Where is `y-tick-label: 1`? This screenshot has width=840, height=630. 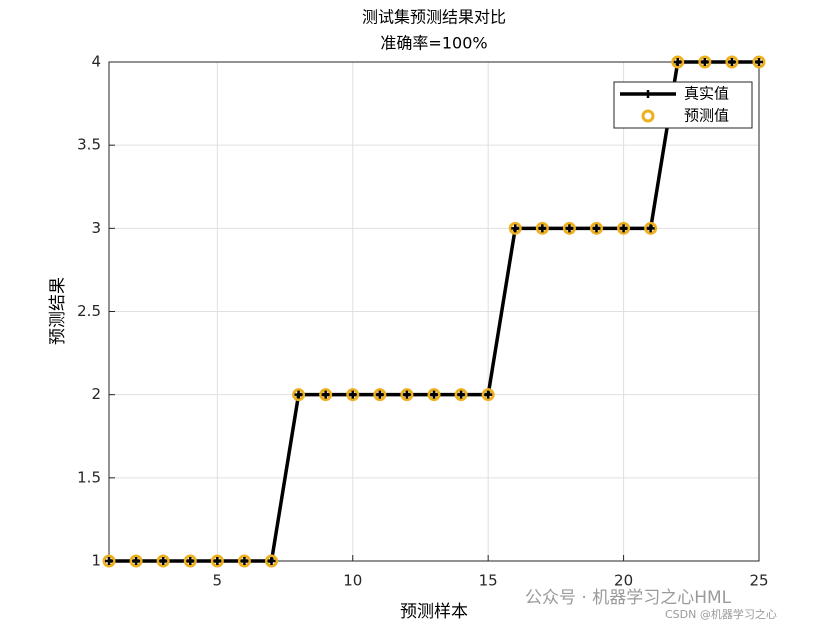 y-tick-label: 1 is located at coordinates (96, 561).